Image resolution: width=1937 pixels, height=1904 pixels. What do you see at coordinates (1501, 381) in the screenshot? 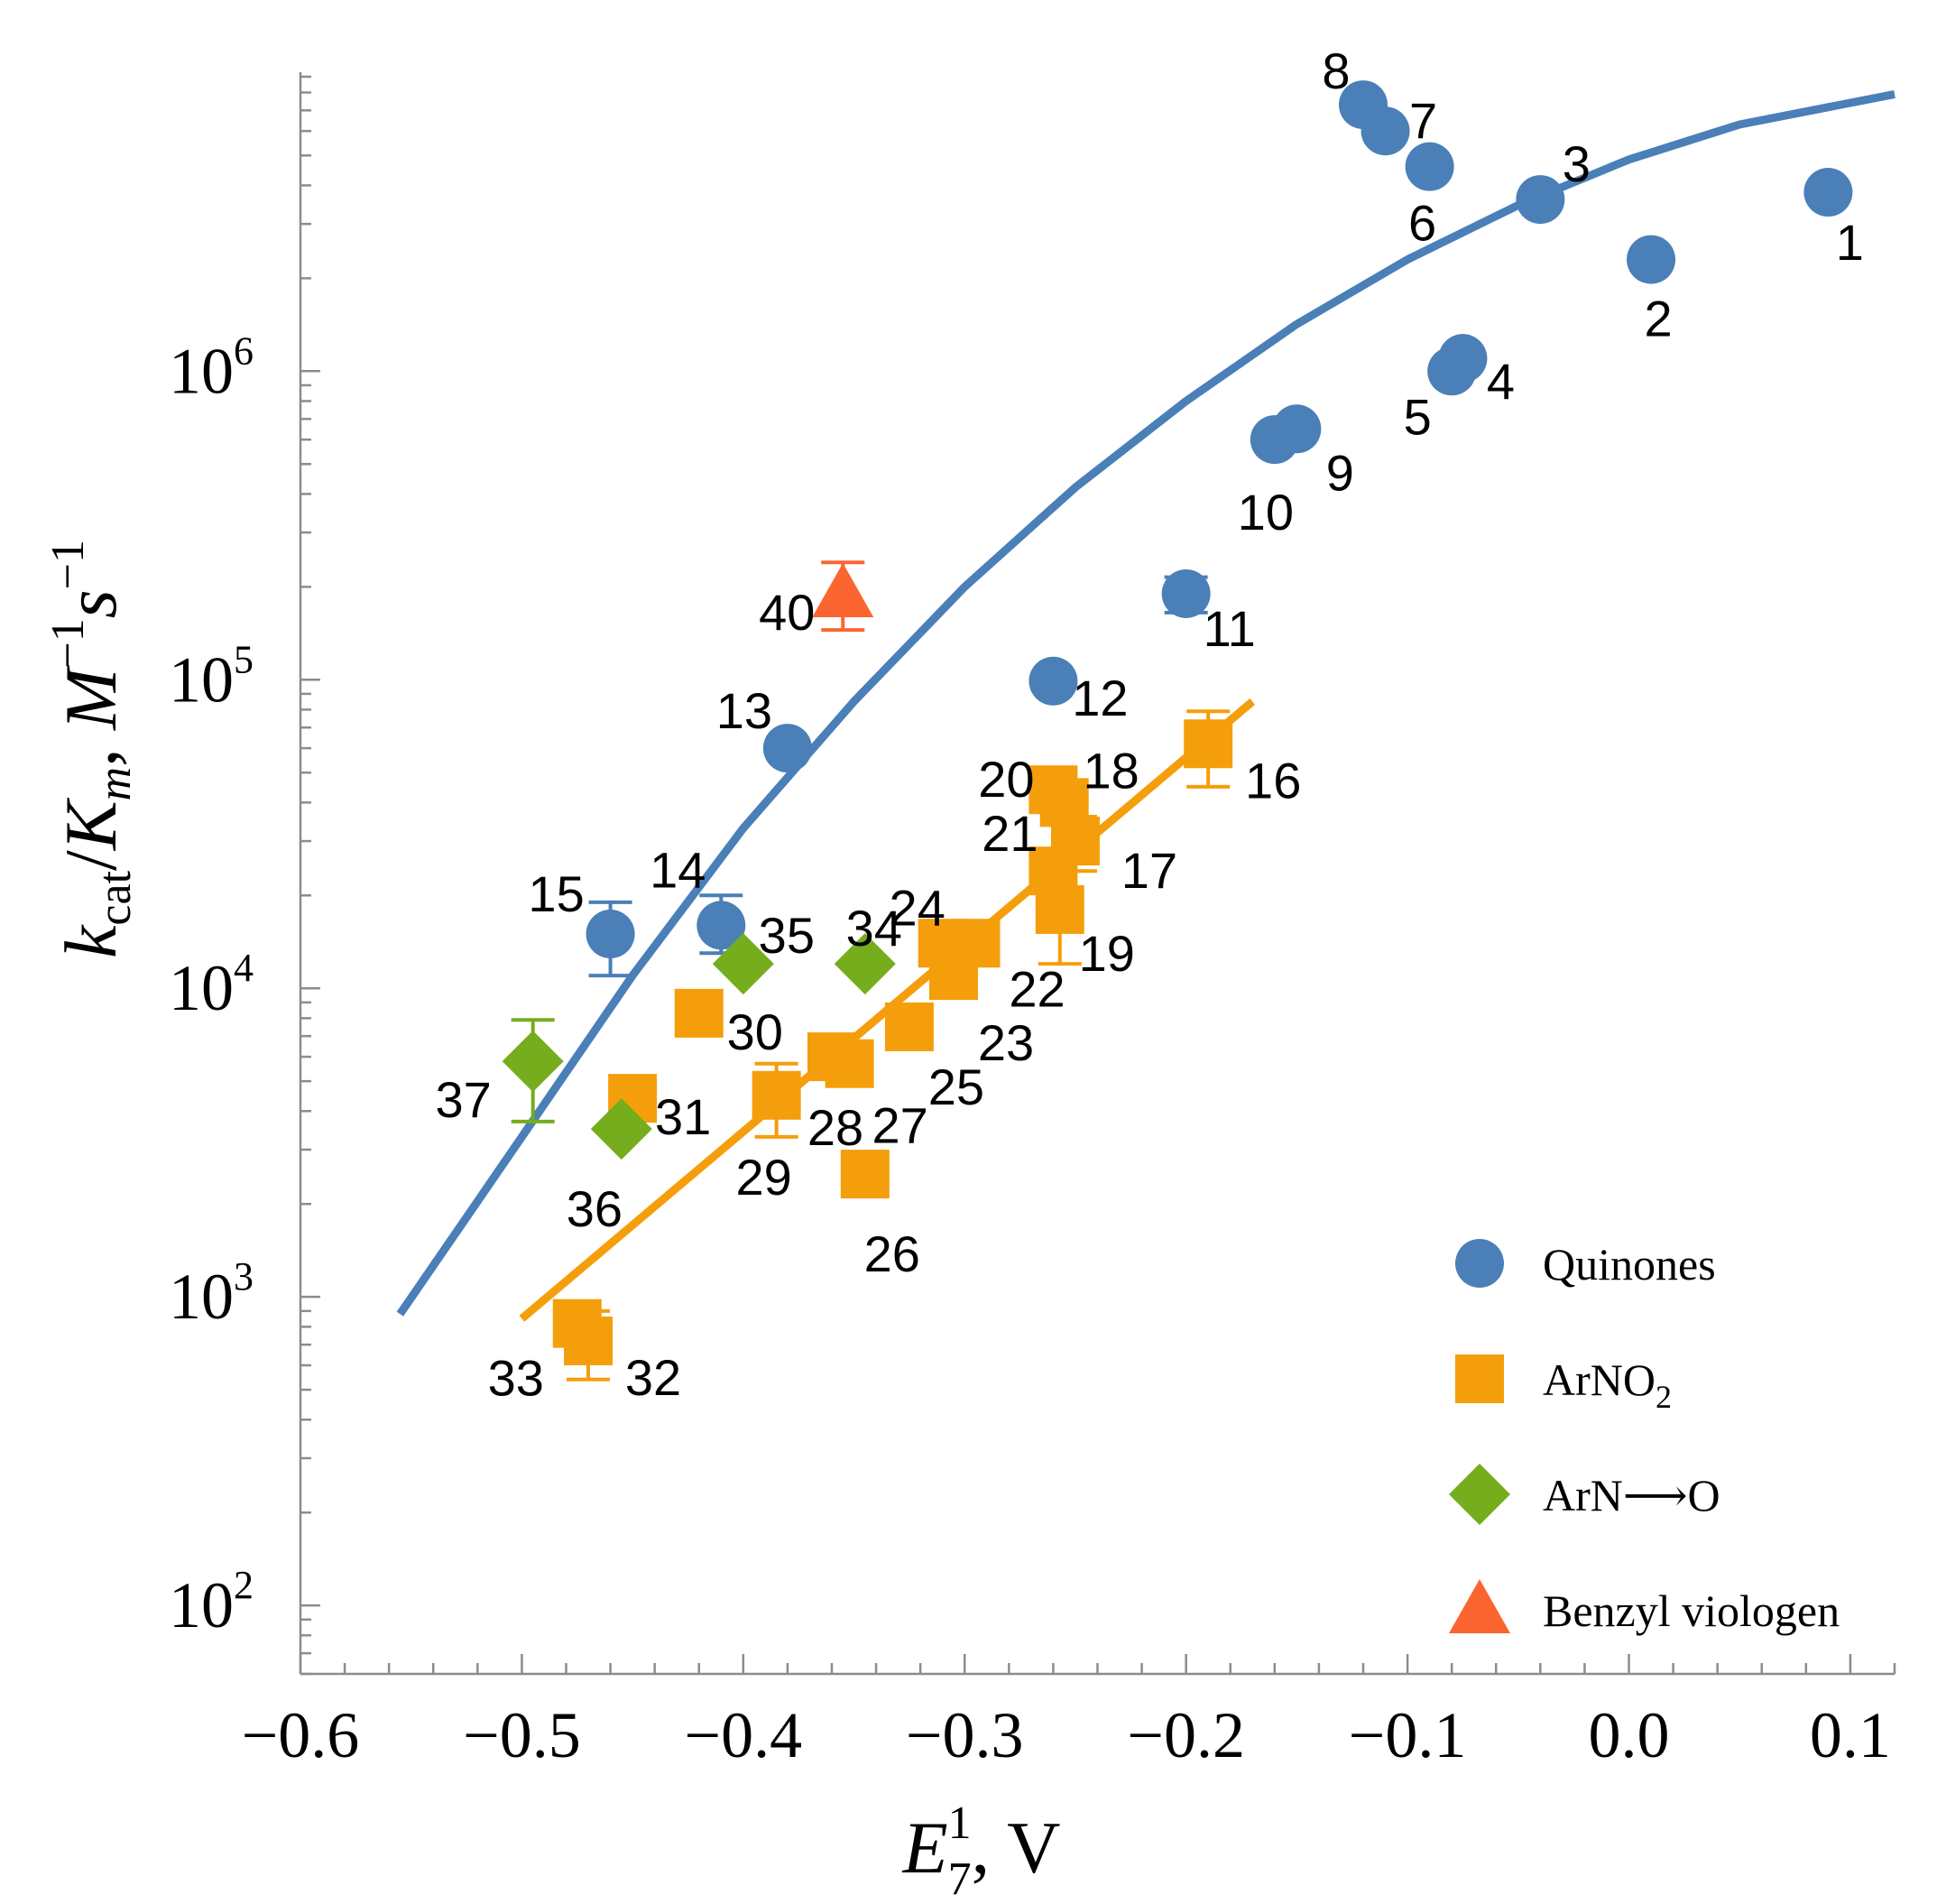
I see `point-label-4: 4` at bounding box center [1501, 381].